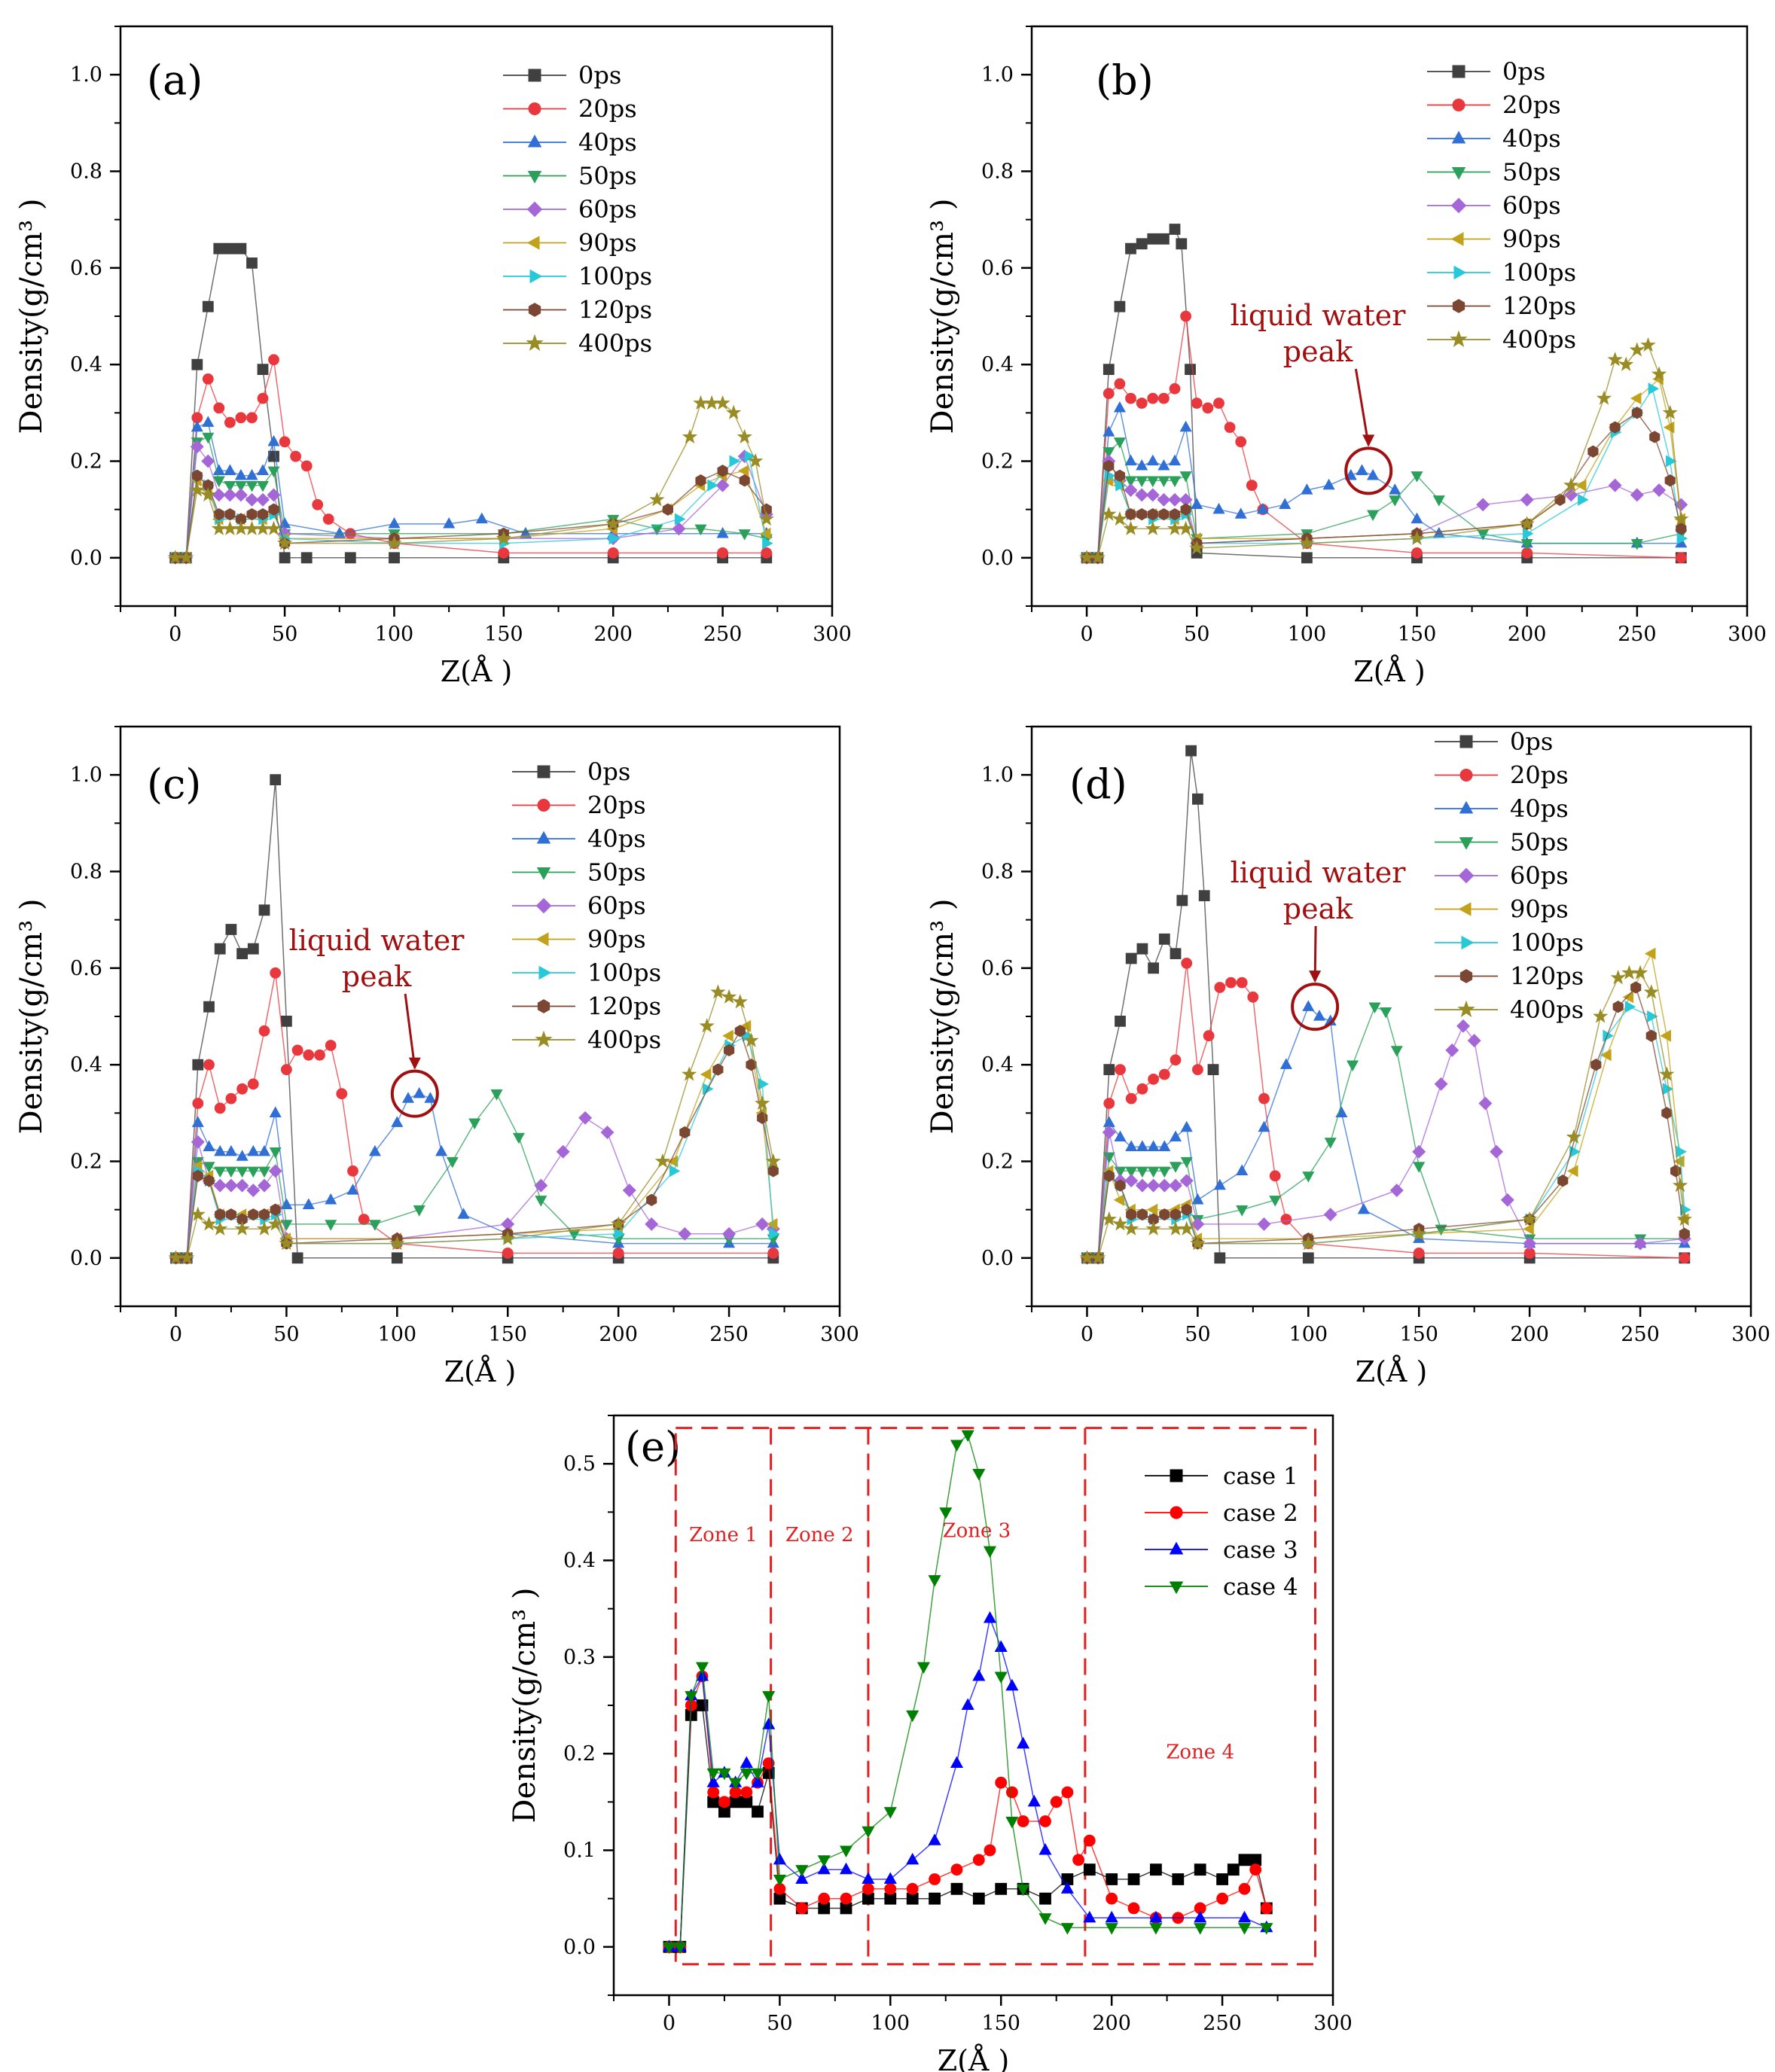 The height and width of the screenshot is (2072, 1775). What do you see at coordinates (1527, 634) in the screenshot?
I see `x-tick-label: 200` at bounding box center [1527, 634].